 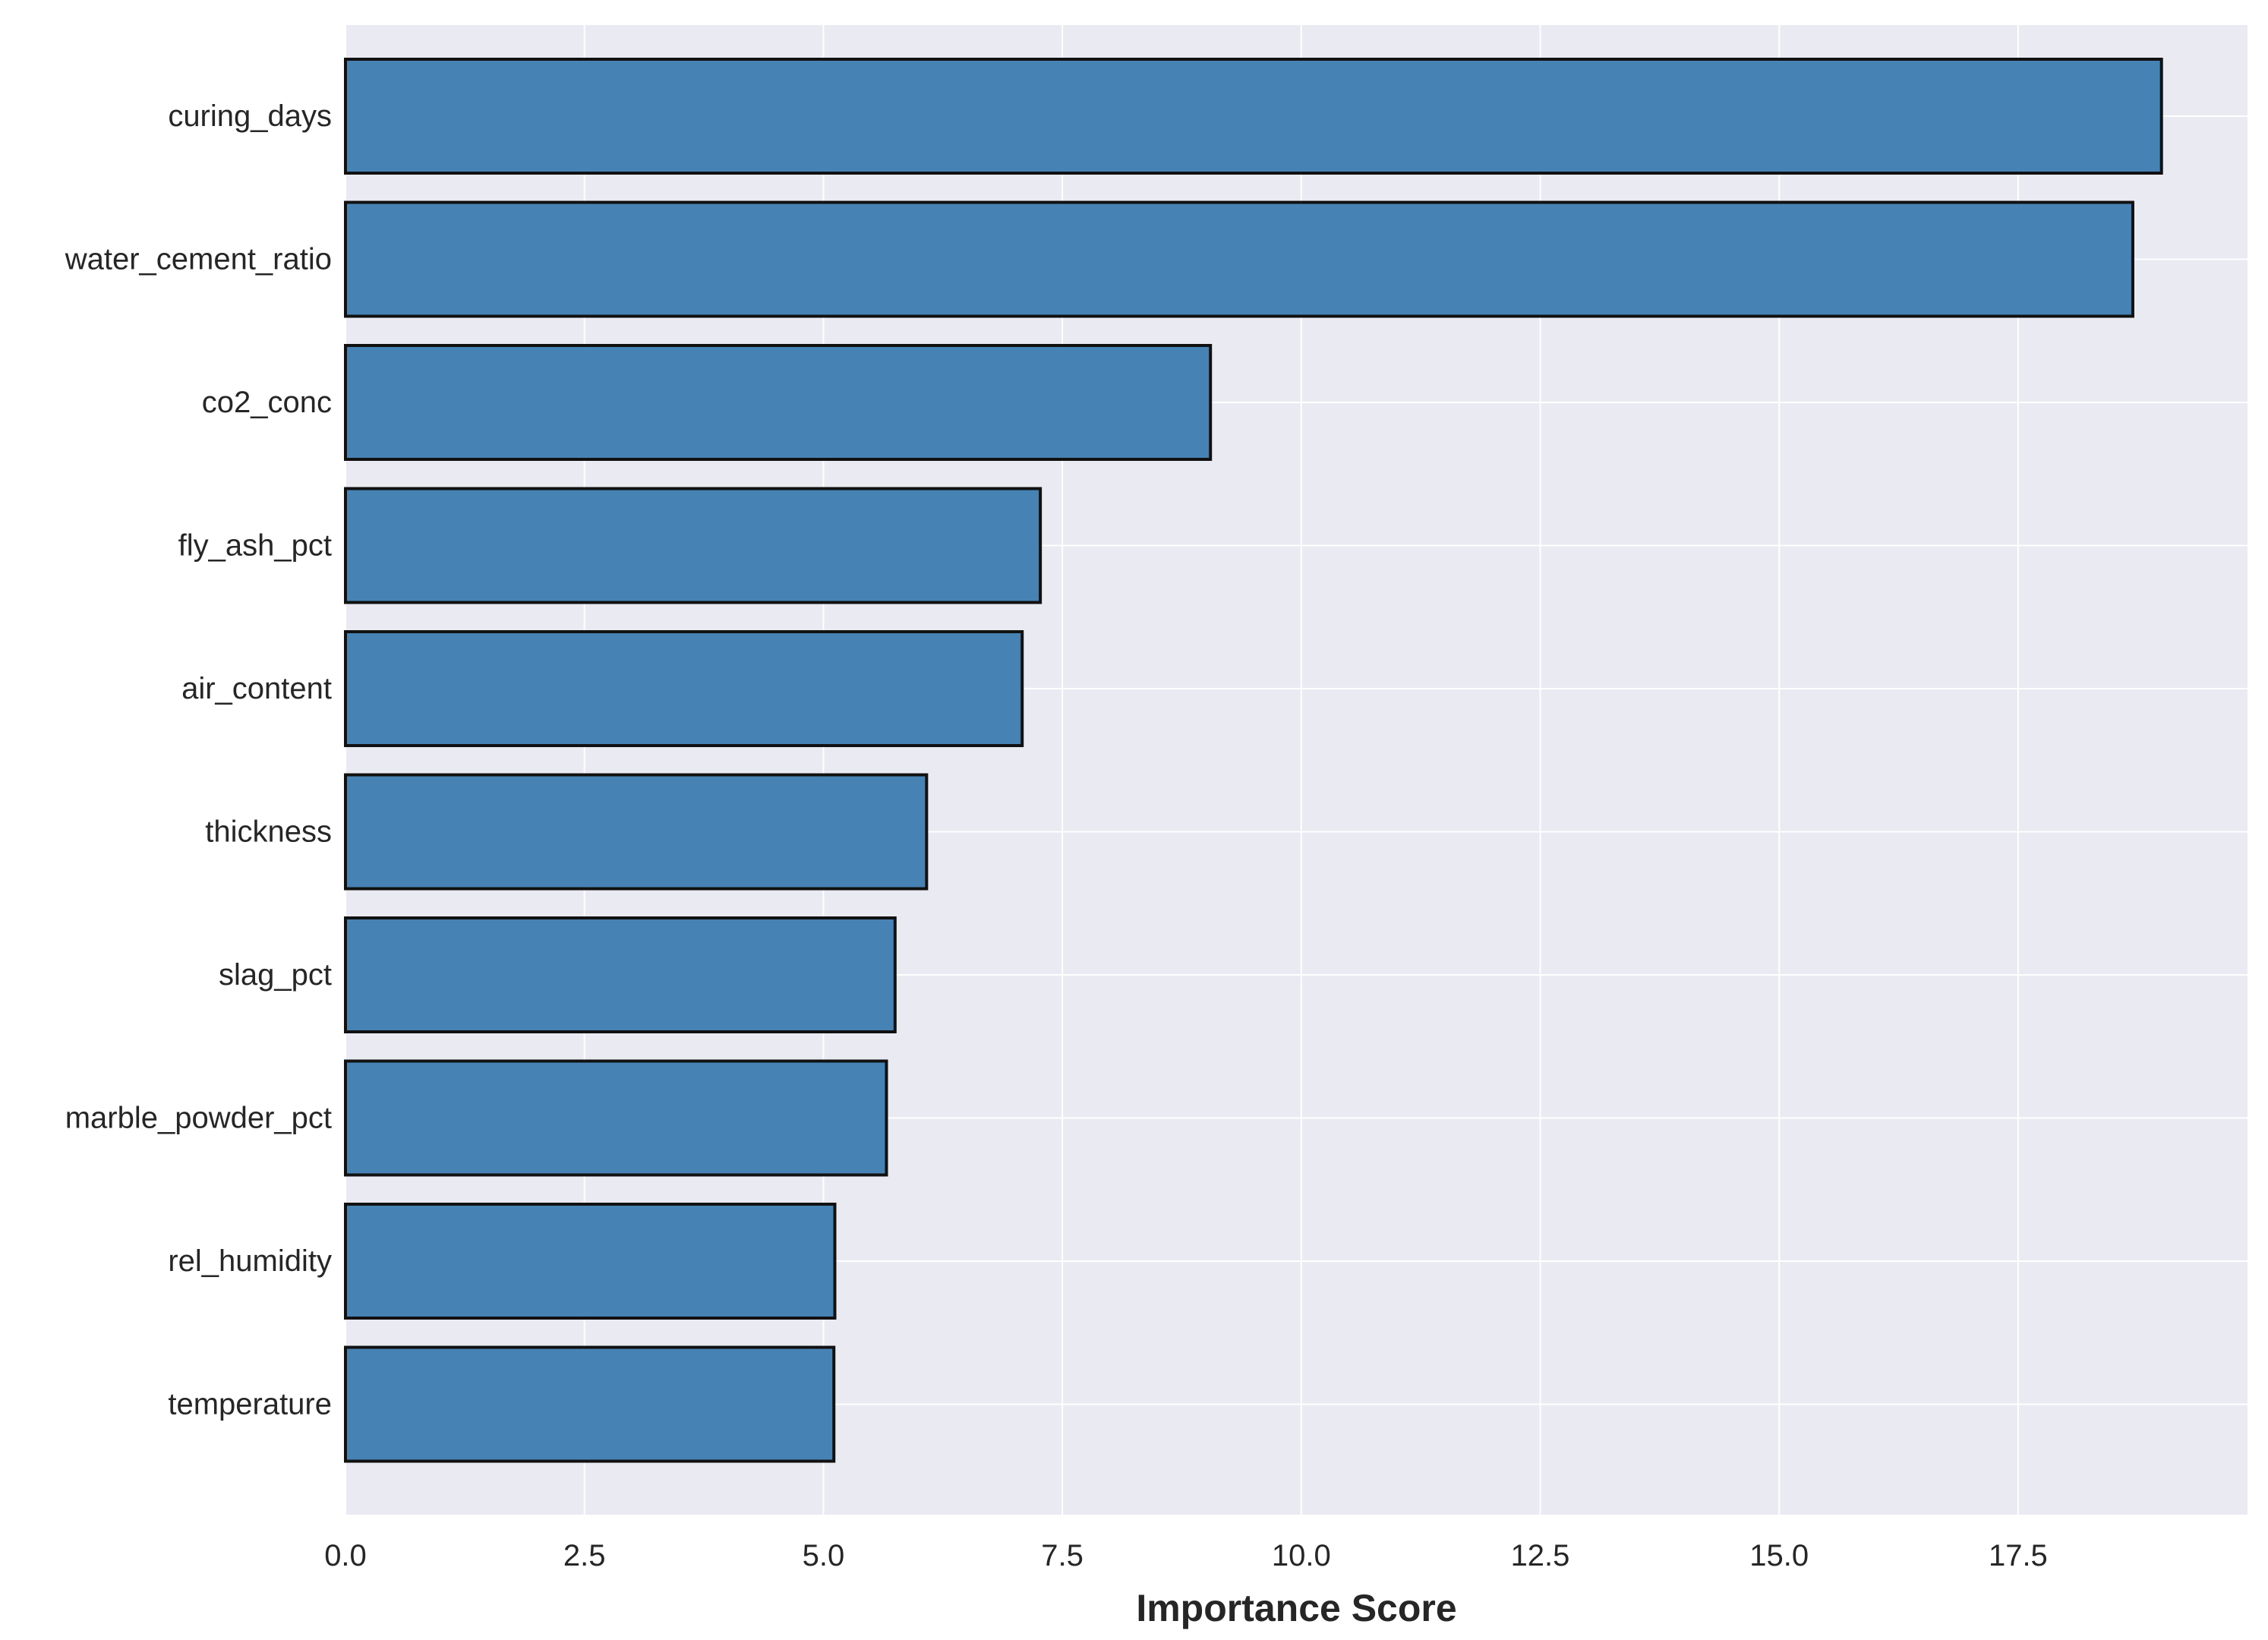 I want to click on x-tick-label: 5.0, so click(x=824, y=1556).